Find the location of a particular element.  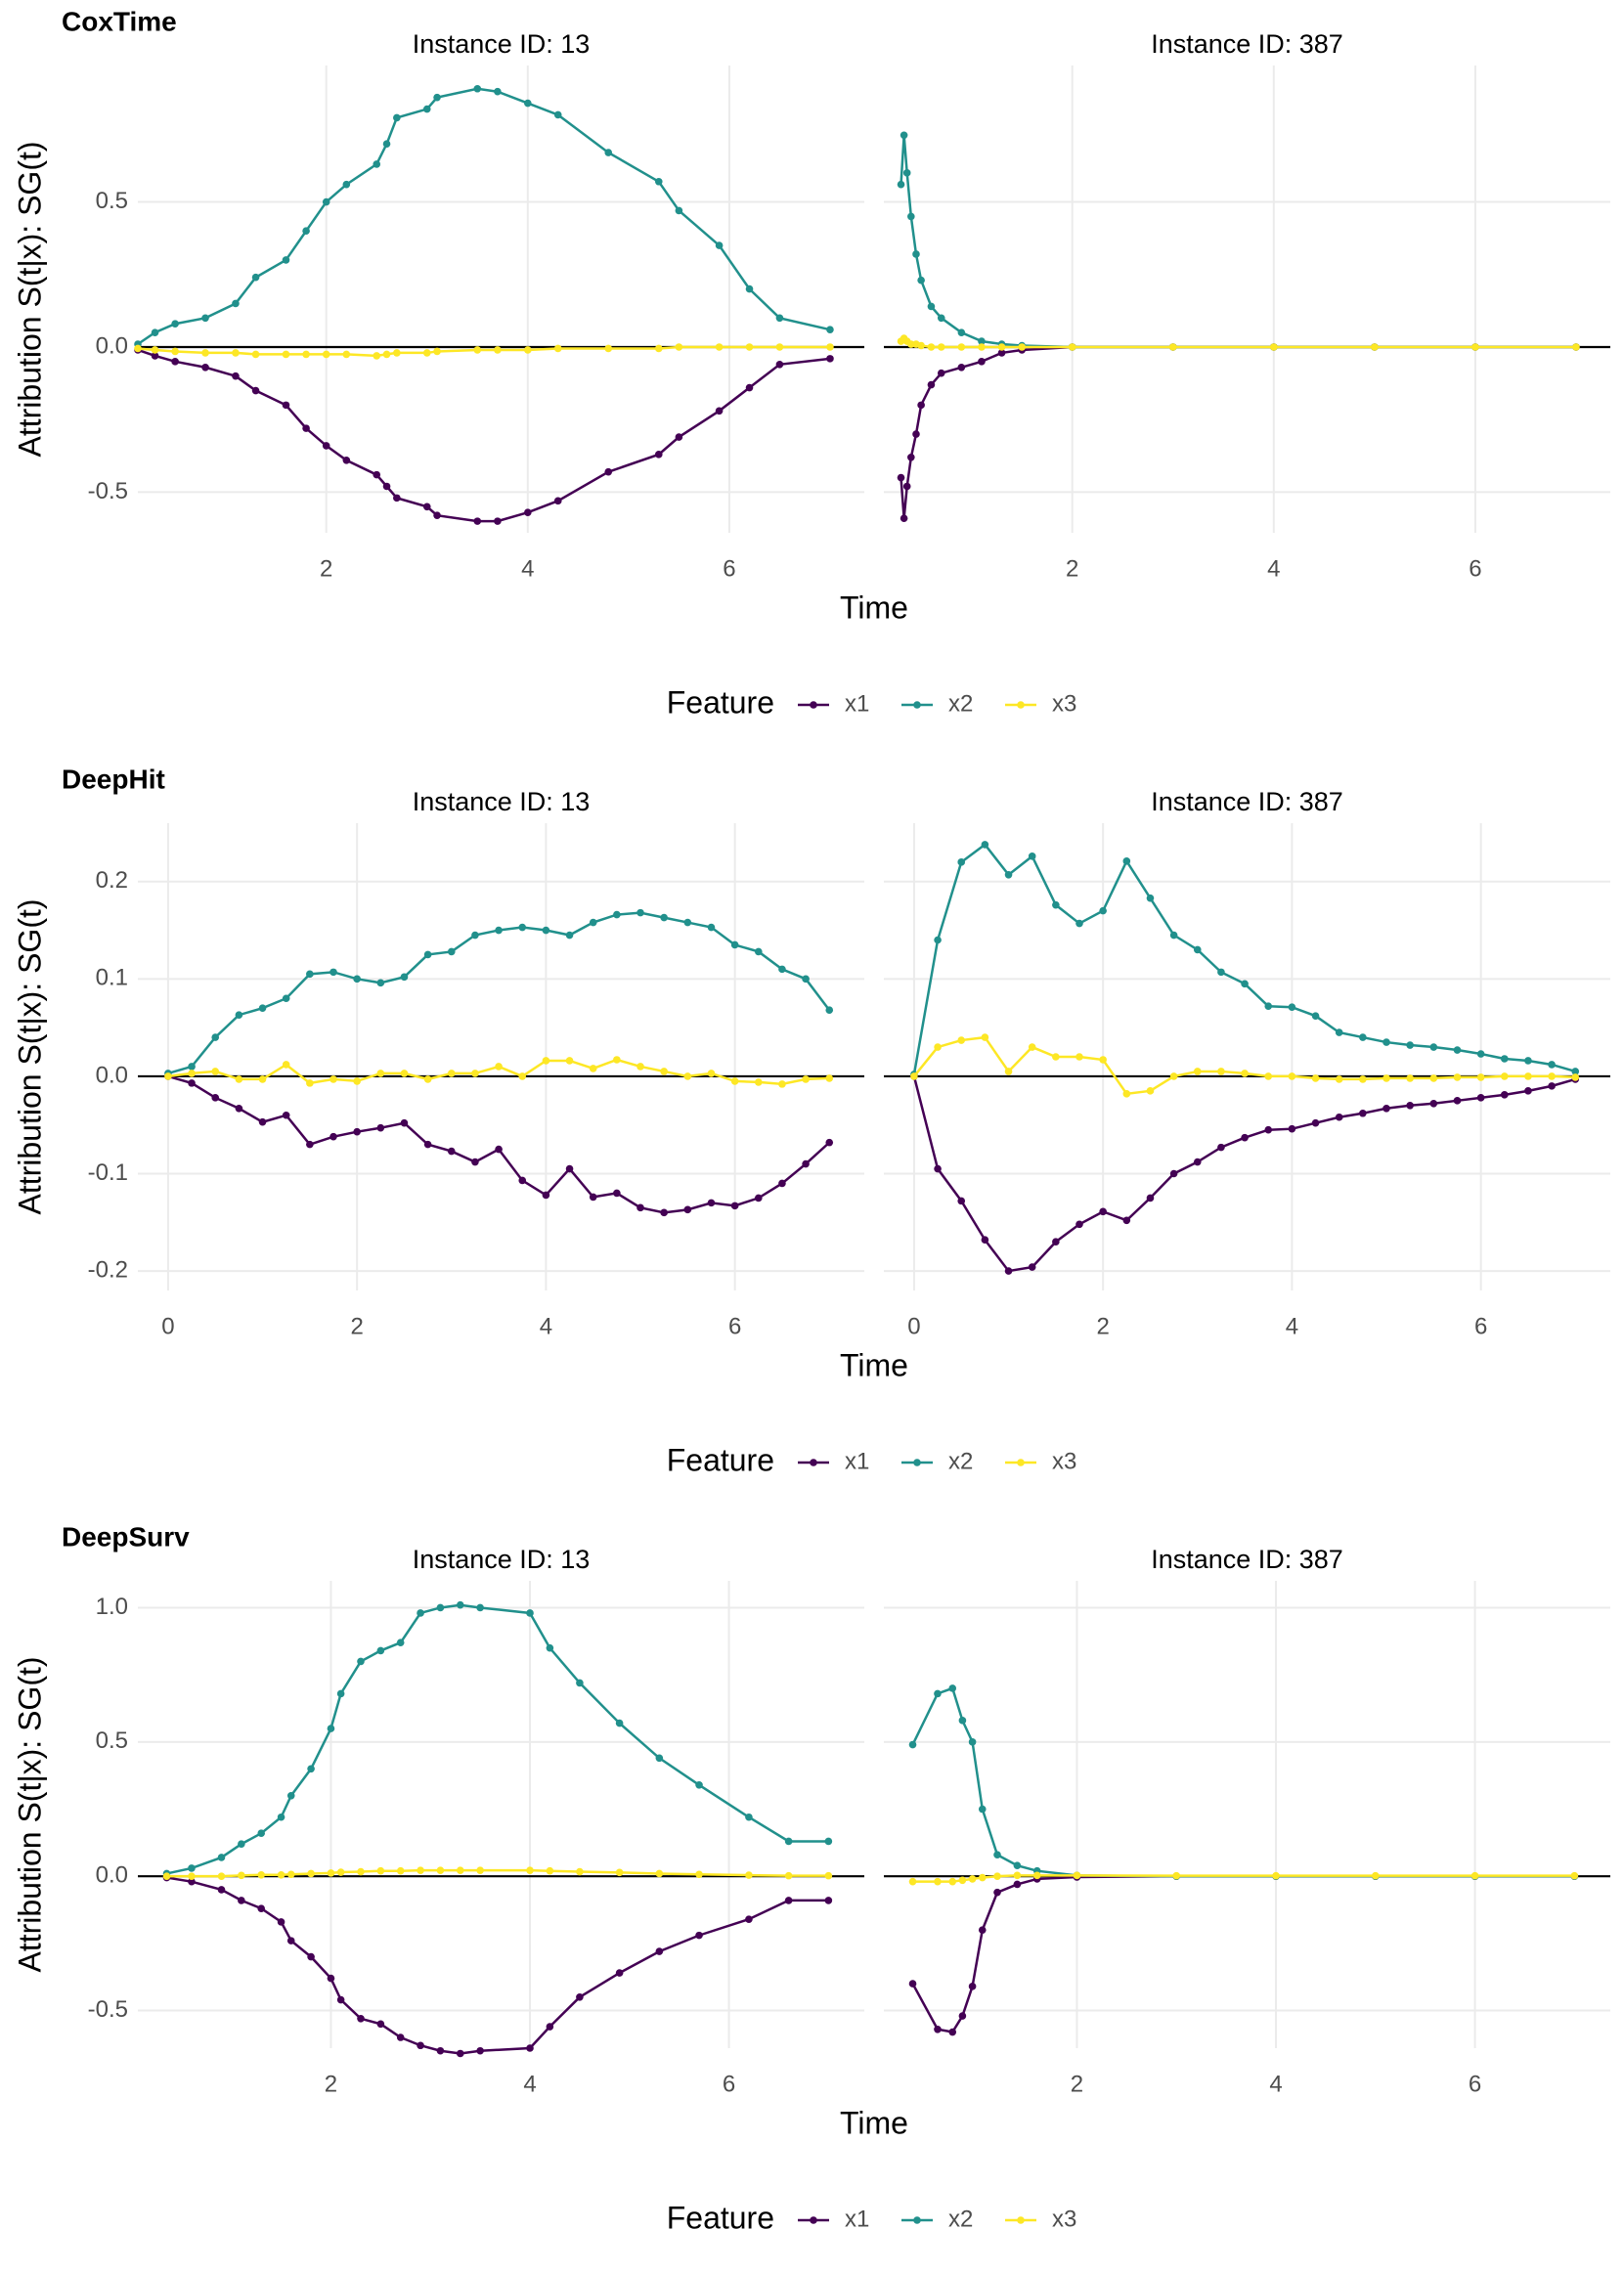

y-tick-label: -0.5 is located at coordinates (108, 491).